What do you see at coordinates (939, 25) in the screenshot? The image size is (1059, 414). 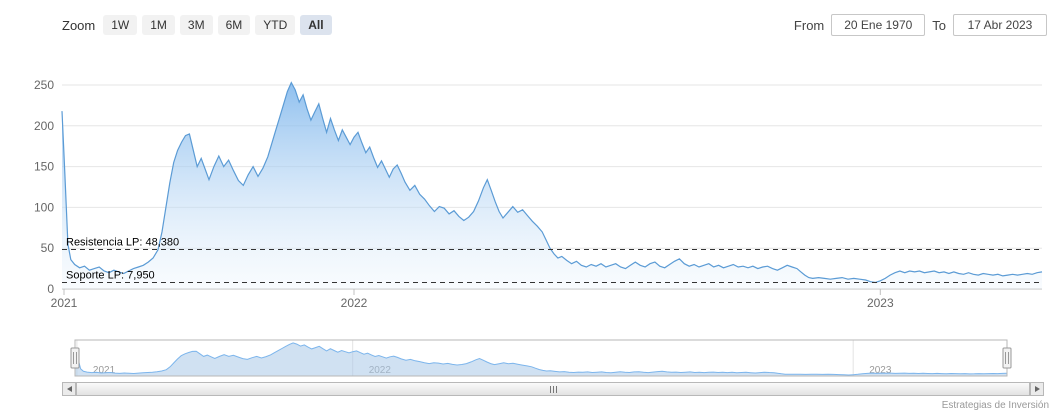 I see `to-label: To` at bounding box center [939, 25].